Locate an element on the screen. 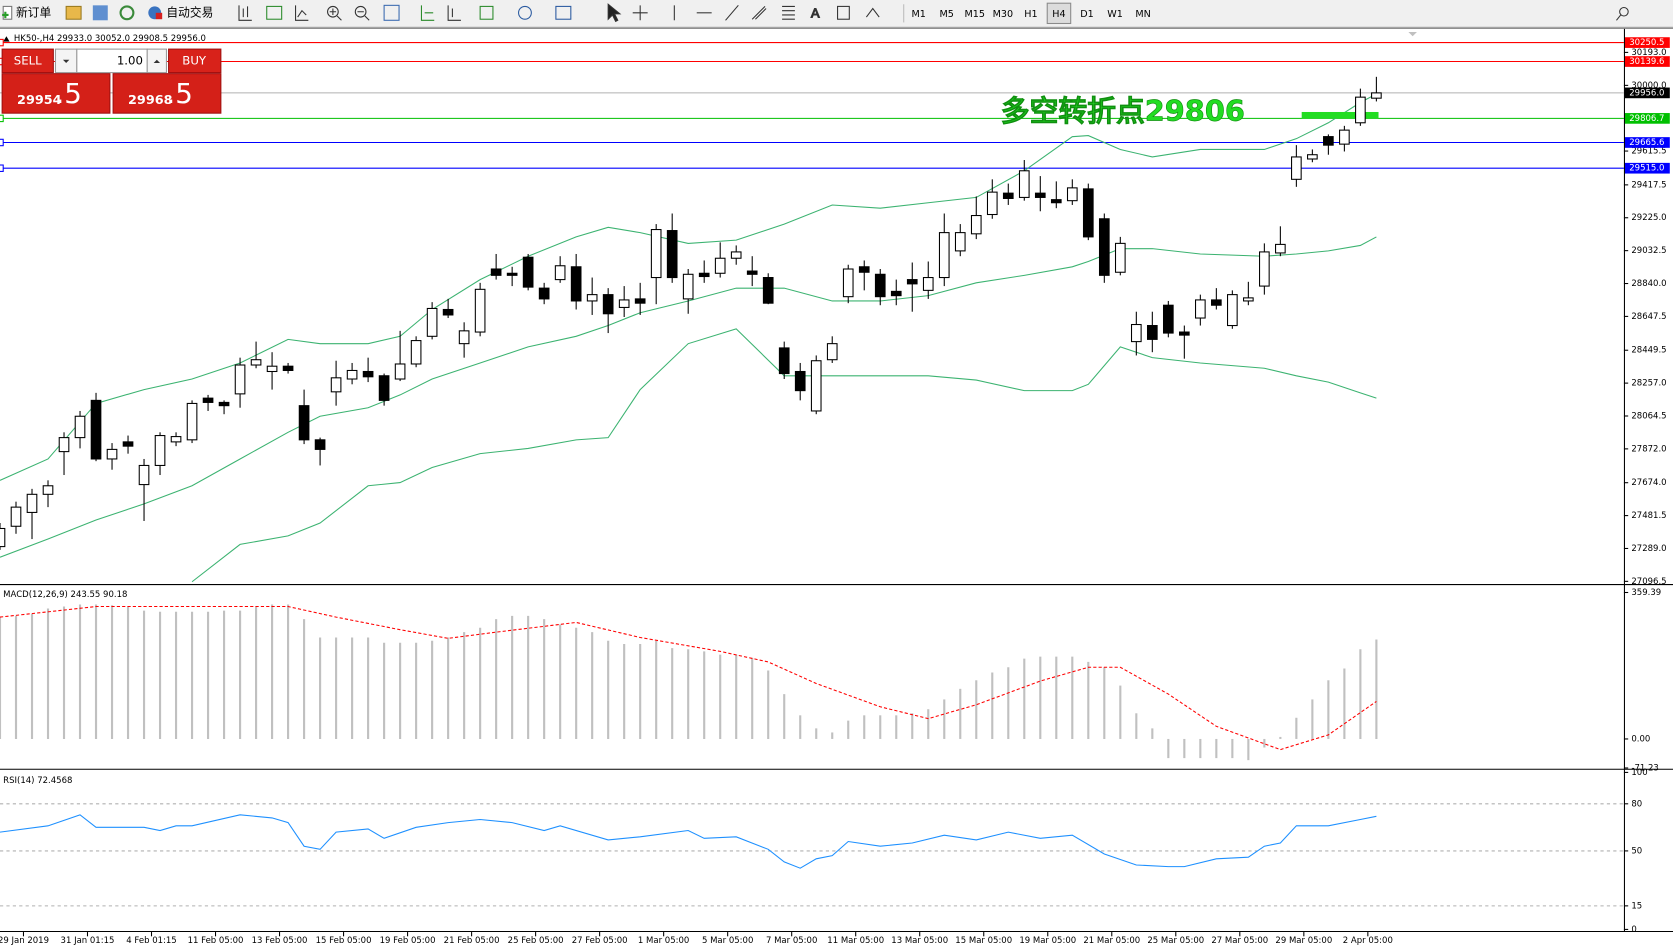 The height and width of the screenshot is (947, 1673). x-tick-label: 19 Feb 05:00 is located at coordinates (408, 941).